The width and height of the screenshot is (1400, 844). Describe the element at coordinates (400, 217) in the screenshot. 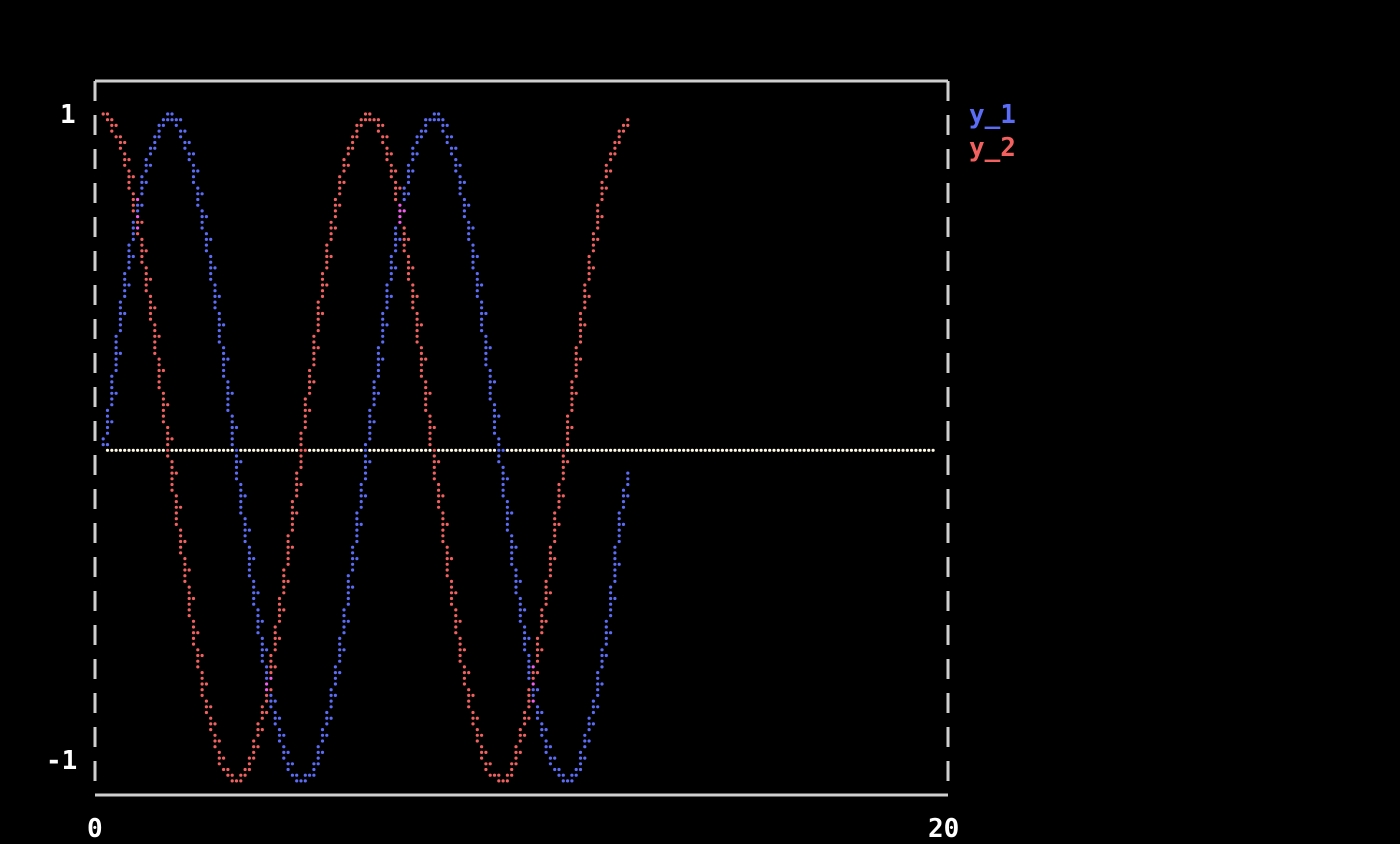

I see `overlap-dot` at that location.